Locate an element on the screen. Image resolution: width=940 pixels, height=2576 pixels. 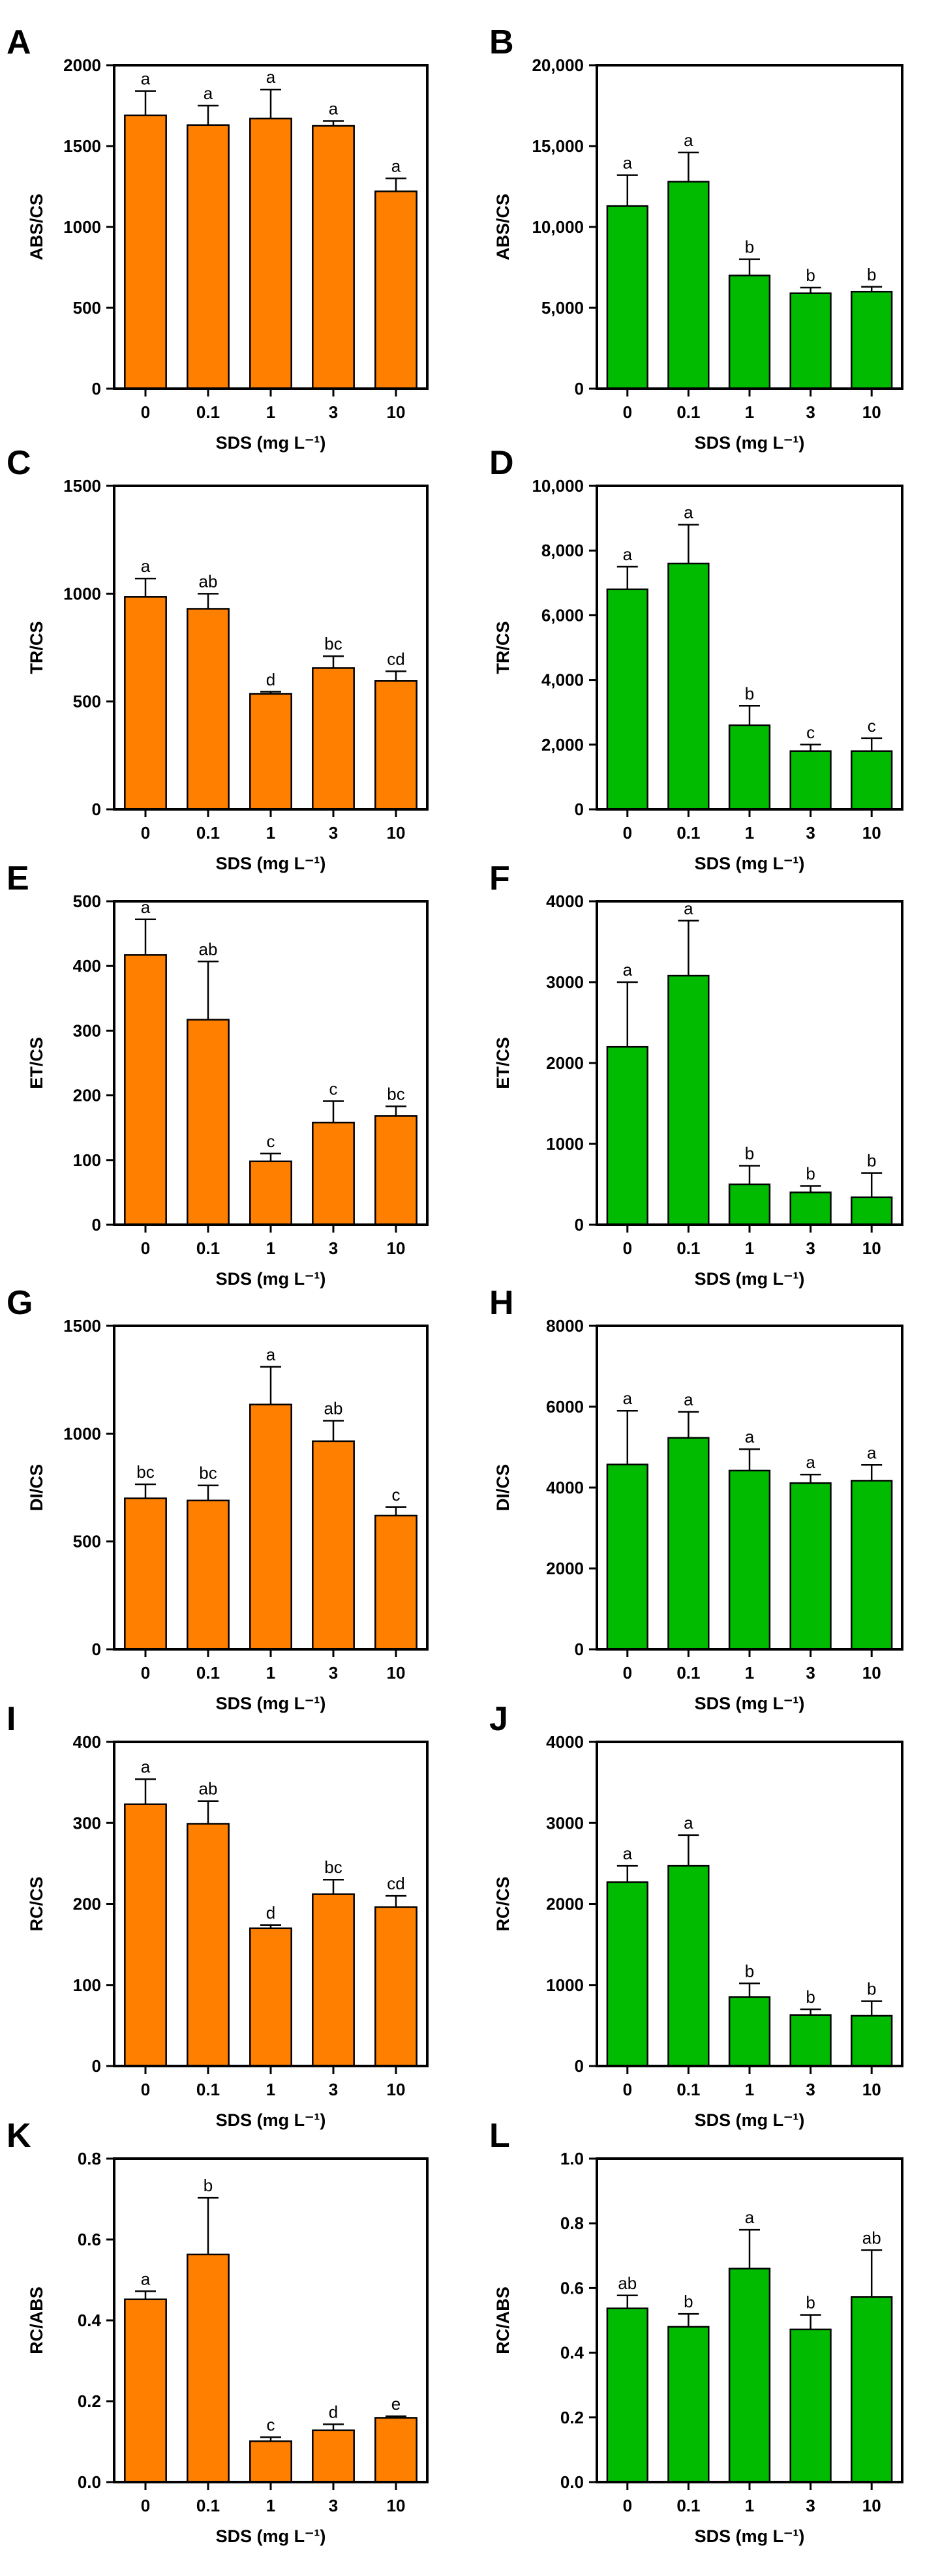
y-axis-label: RC/ABS is located at coordinates (36, 2320).